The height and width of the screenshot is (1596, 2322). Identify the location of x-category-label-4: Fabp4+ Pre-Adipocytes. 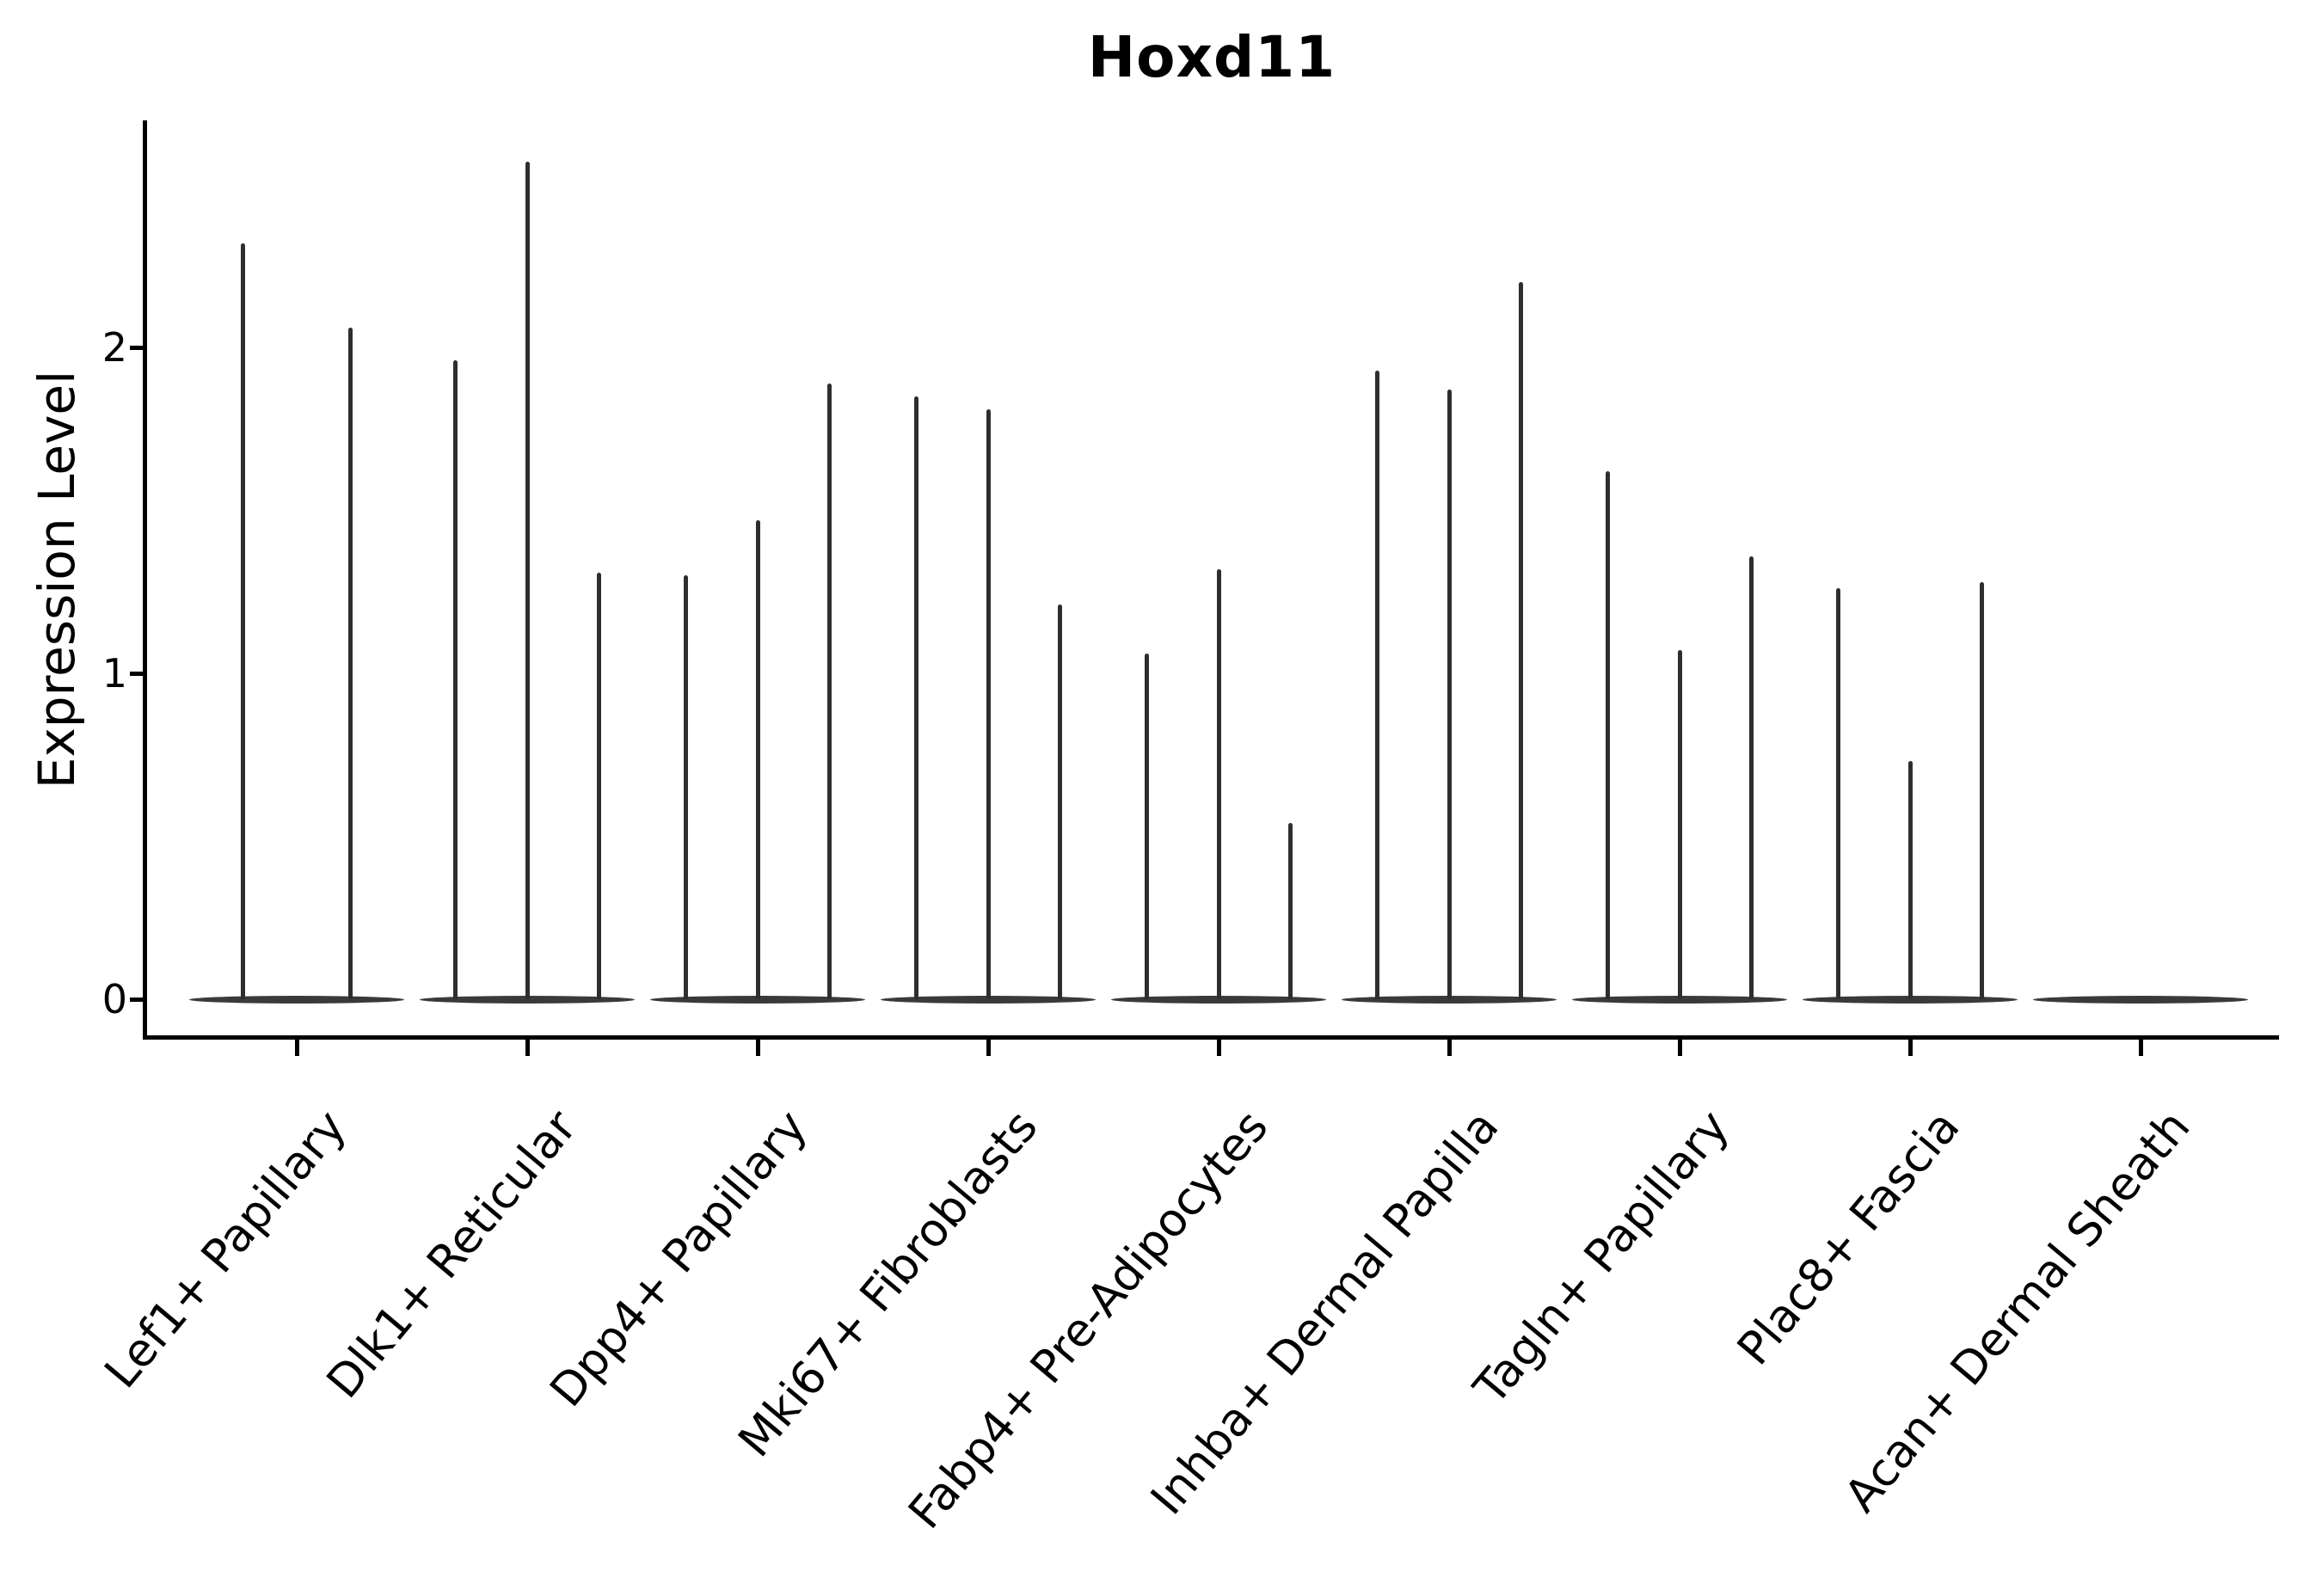
(1089, 1320).